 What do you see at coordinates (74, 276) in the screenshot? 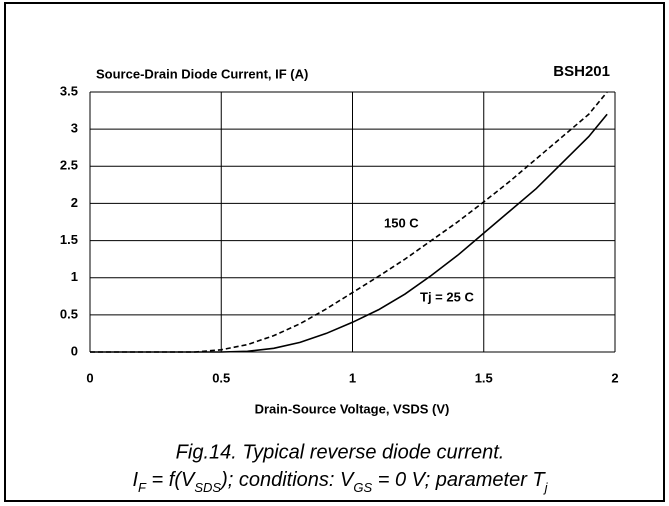
I see `y-tick-label: 1` at bounding box center [74, 276].